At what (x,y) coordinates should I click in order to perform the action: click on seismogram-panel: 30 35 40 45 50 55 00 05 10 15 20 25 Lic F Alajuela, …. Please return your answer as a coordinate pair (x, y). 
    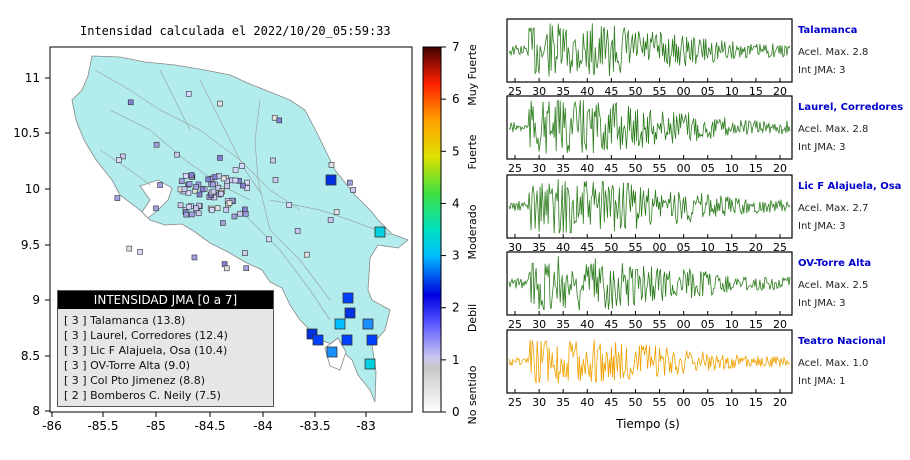
    Looking at the image, I should click on (703, 214).